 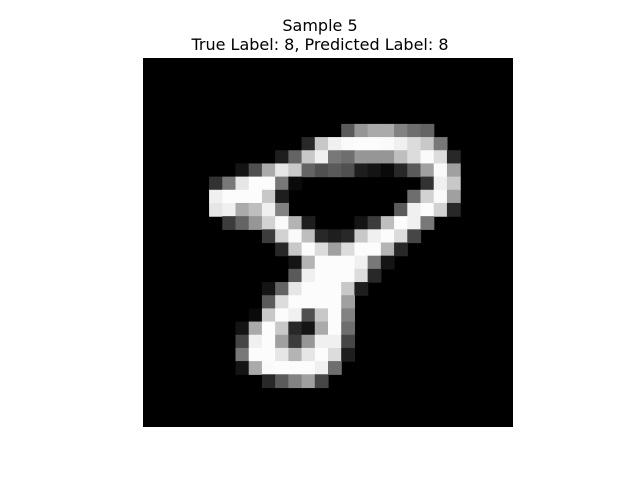 I want to click on label-summary: True Label: 8, Predicted Label: 8, so click(x=320, y=44).